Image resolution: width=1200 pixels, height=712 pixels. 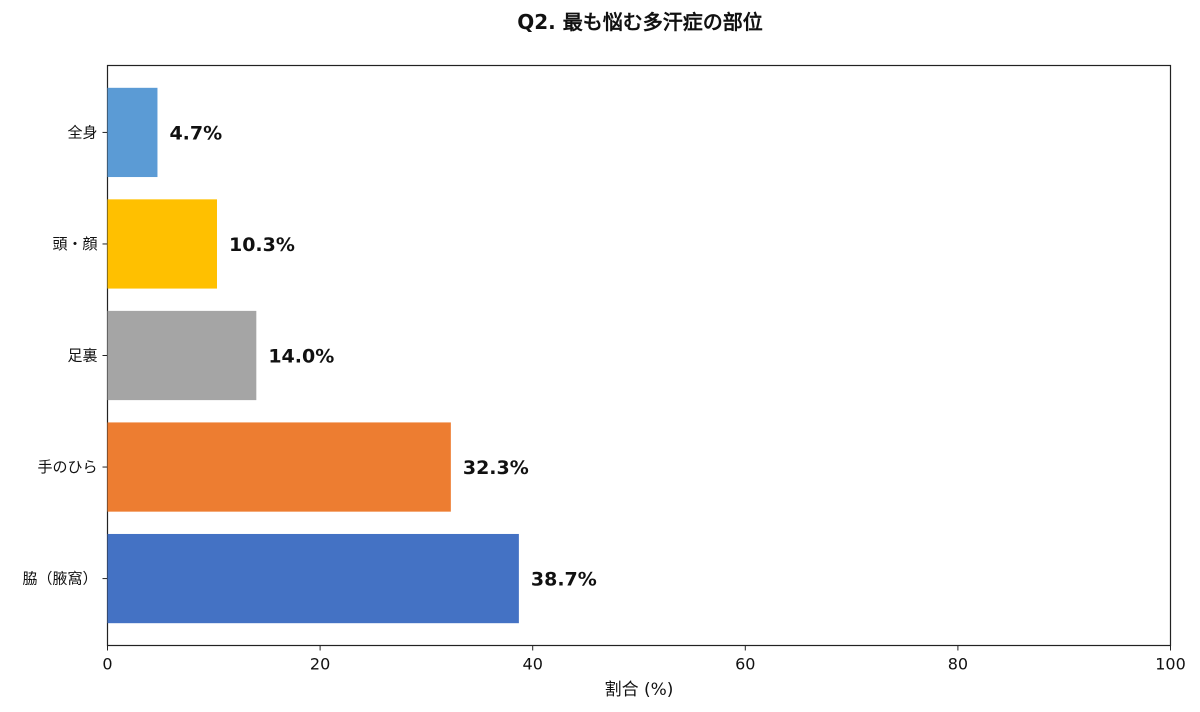 What do you see at coordinates (958, 664) in the screenshot?
I see `x-tick-label: 80` at bounding box center [958, 664].